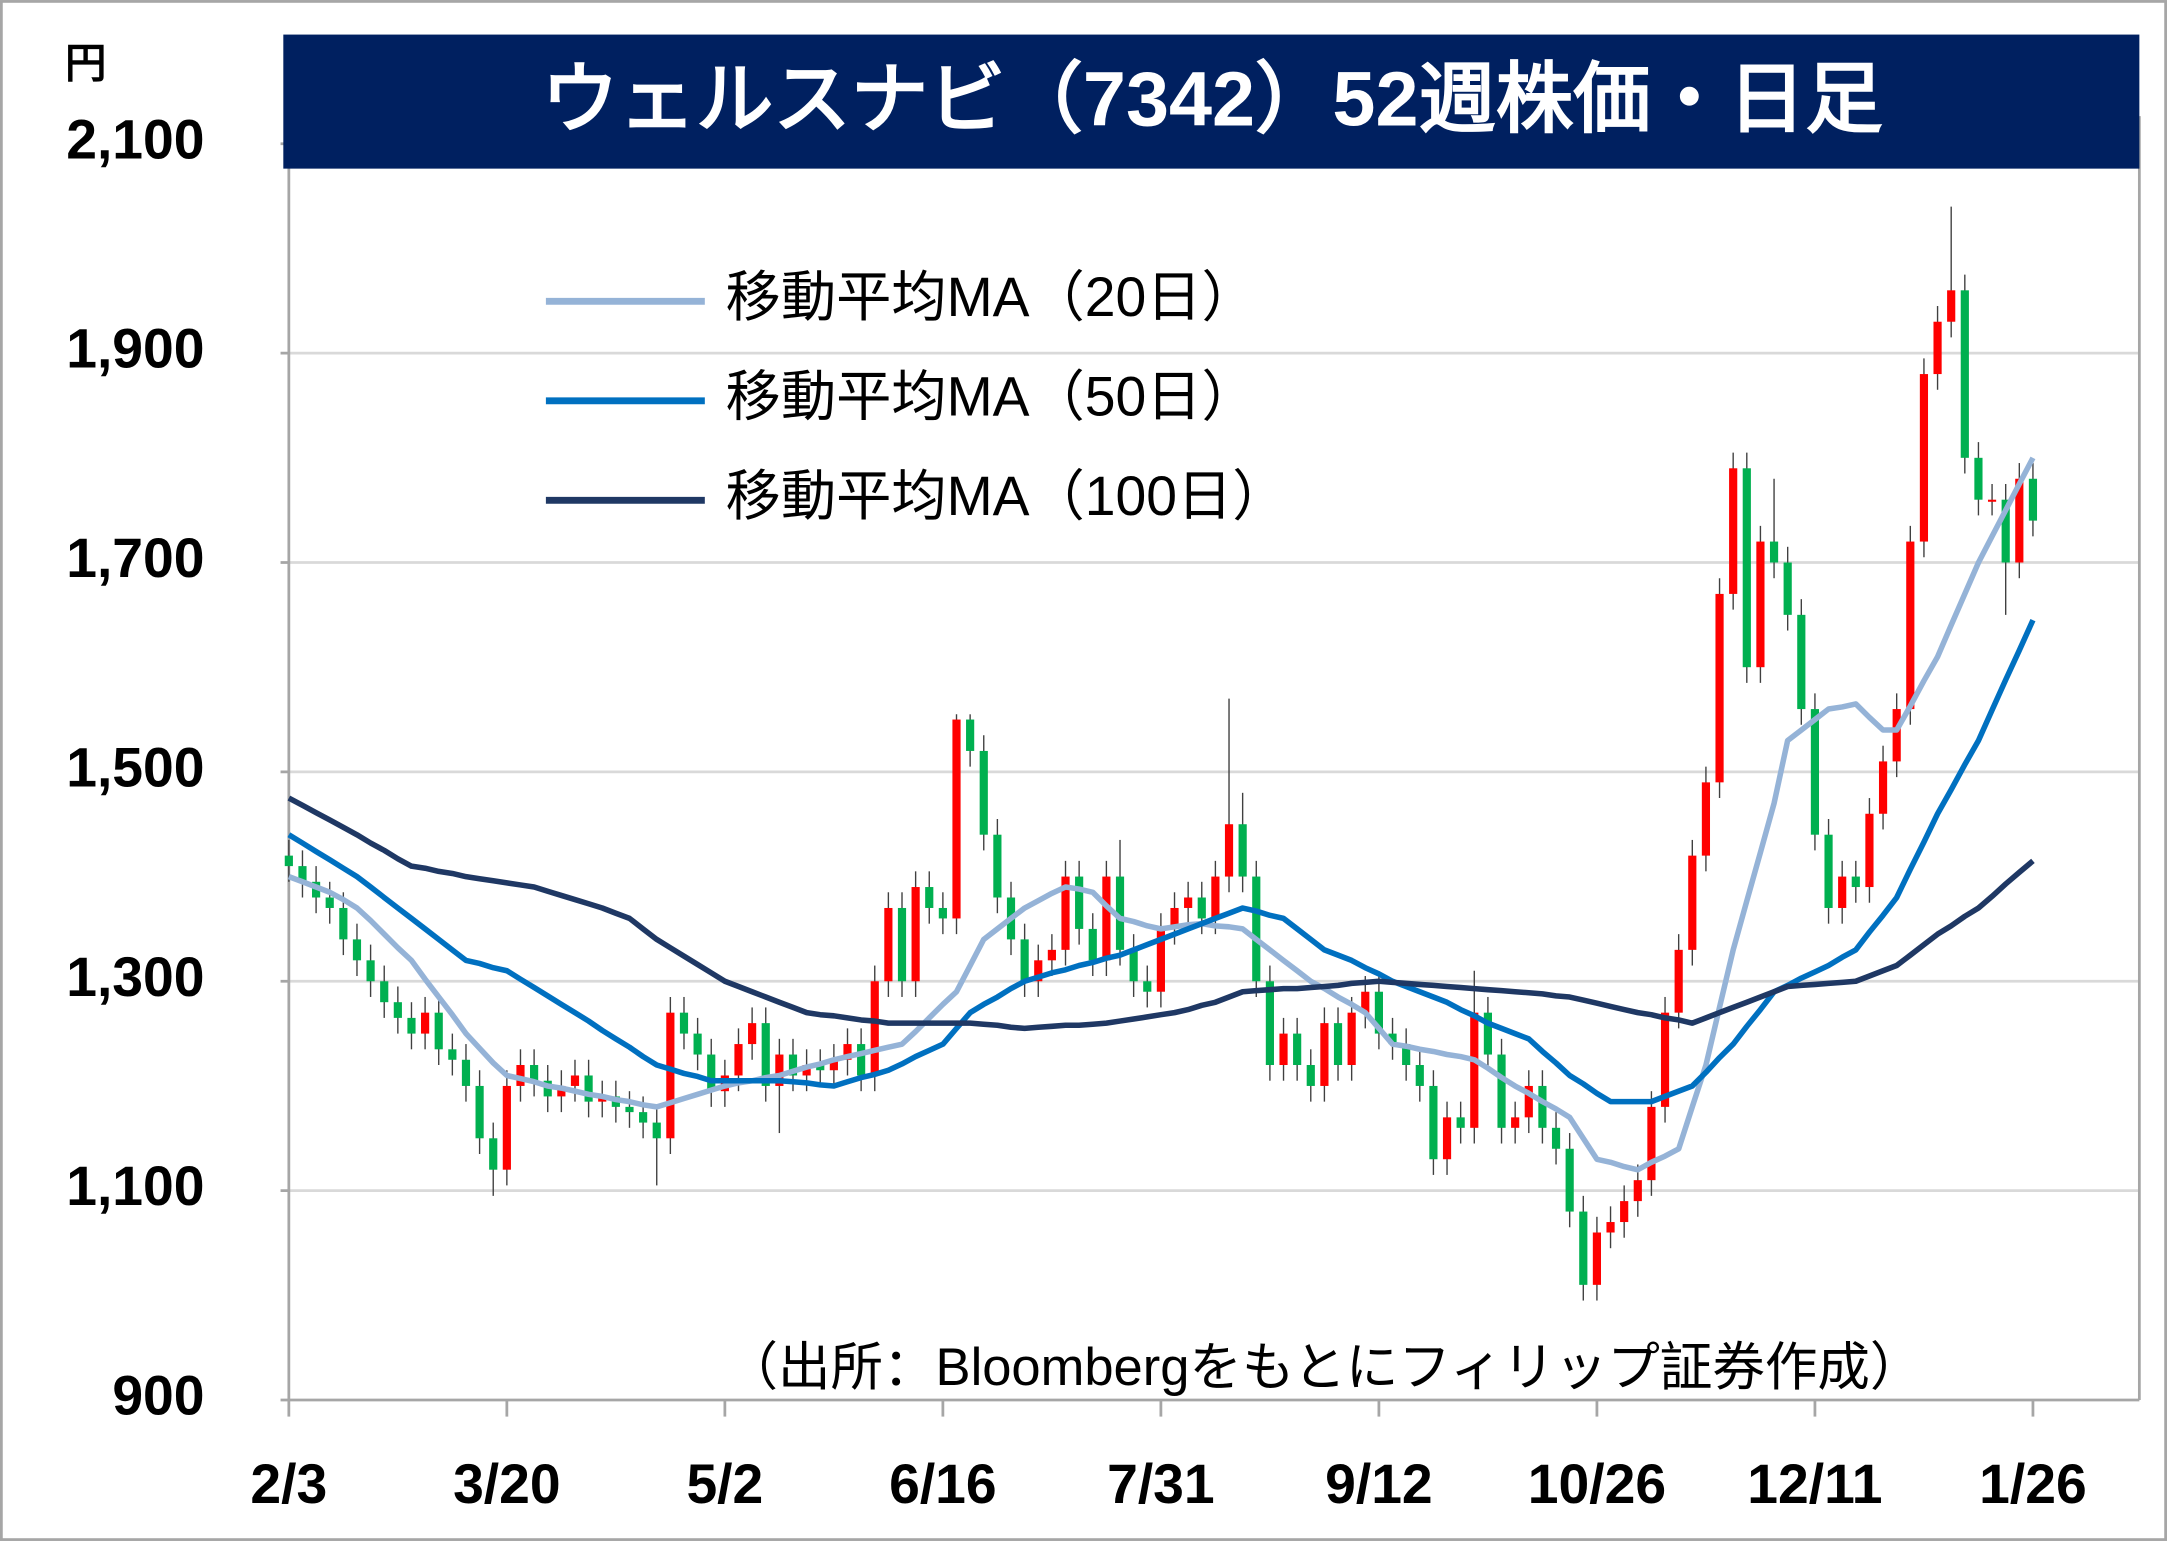  What do you see at coordinates (135, 767) in the screenshot?
I see `y-tick-label: 1,500` at bounding box center [135, 767].